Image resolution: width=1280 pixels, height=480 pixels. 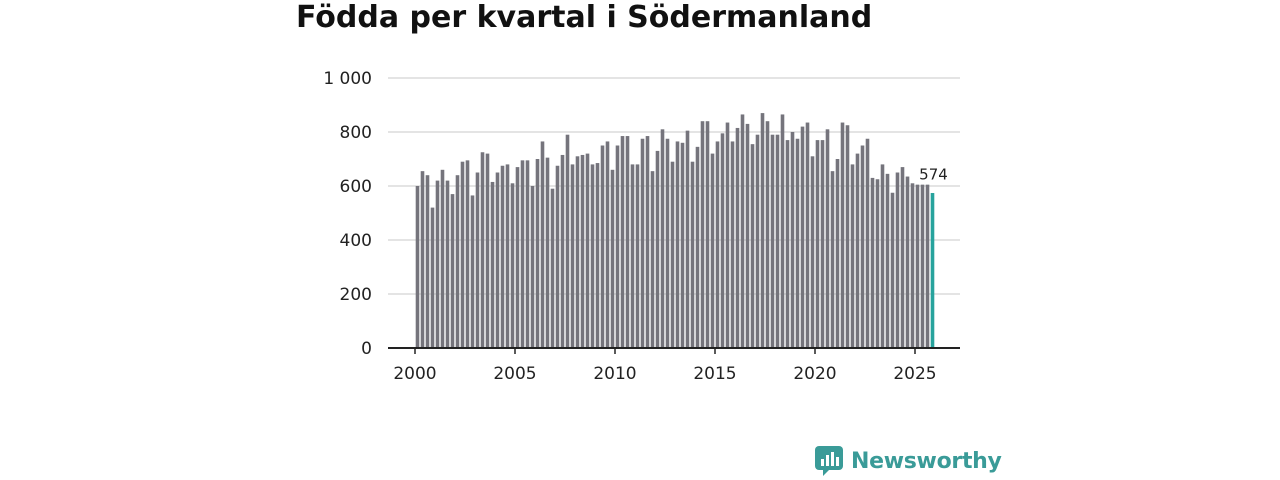 I want to click on x-tick-label: 2000, so click(x=414, y=374).